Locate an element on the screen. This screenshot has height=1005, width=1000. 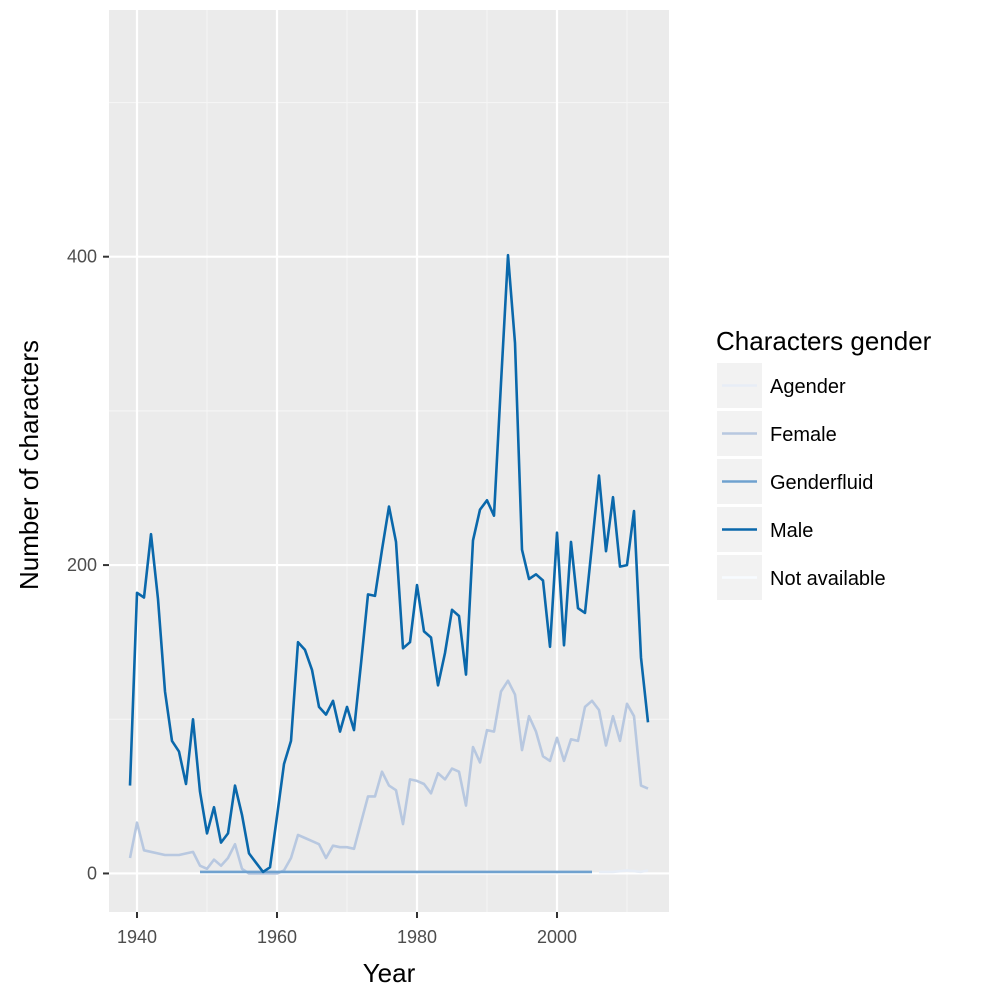
legend-title: Characters gender is located at coordinates (824, 341).